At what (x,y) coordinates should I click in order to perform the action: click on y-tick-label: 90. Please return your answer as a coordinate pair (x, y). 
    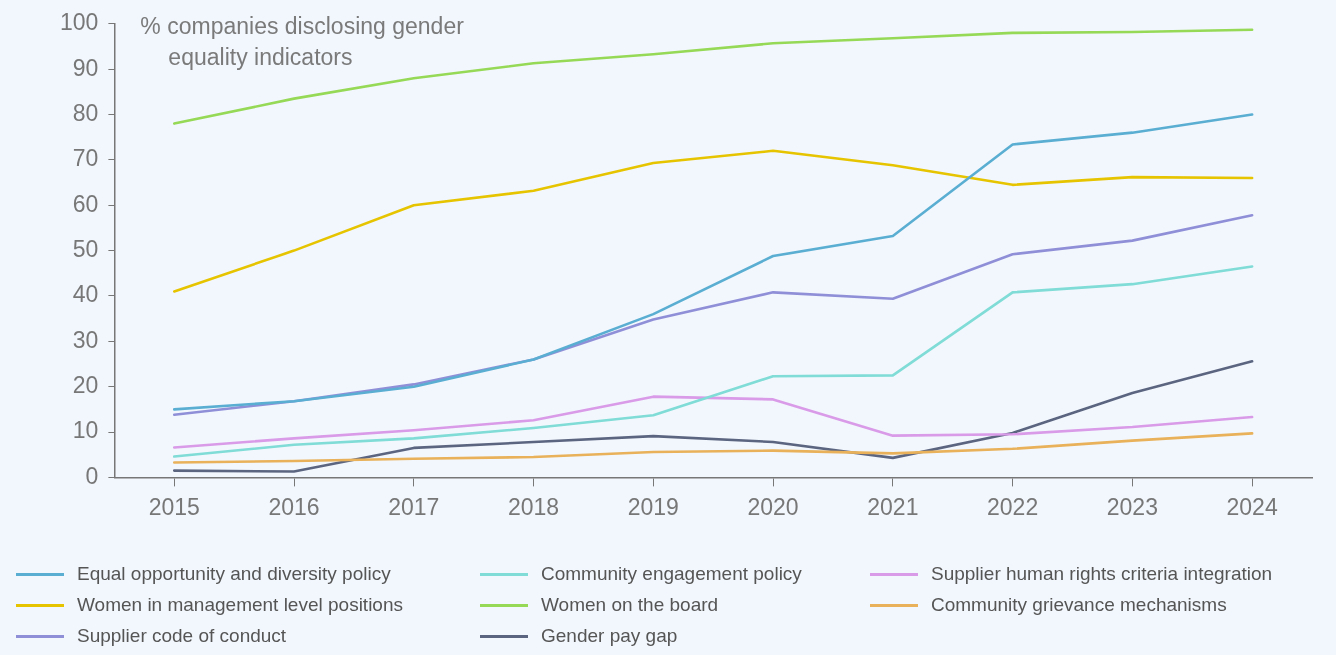
    Looking at the image, I should click on (85, 67).